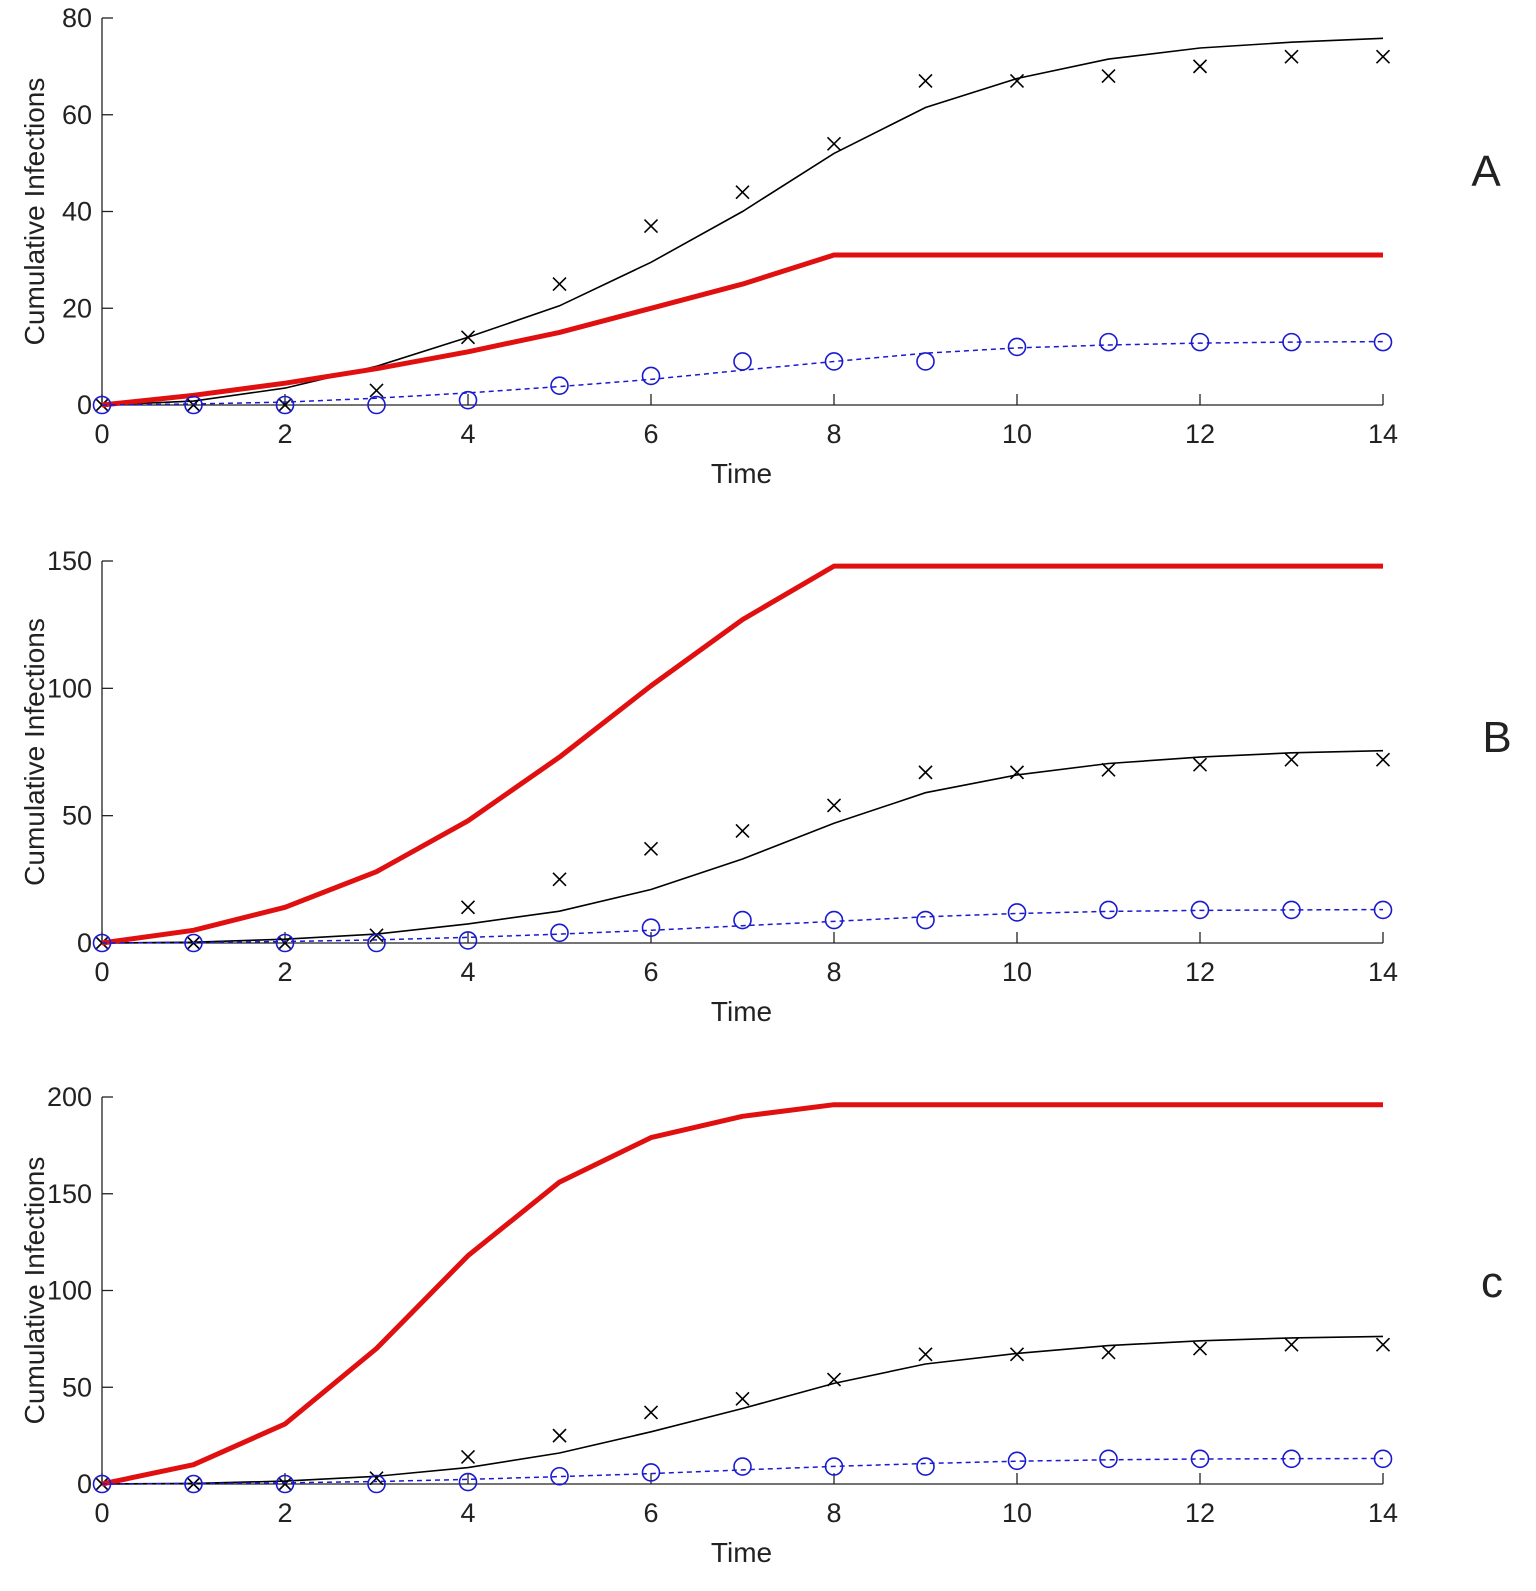 The height and width of the screenshot is (1591, 1536). What do you see at coordinates (69, 1291) in the screenshot?
I see `y-tick-label: 100` at bounding box center [69, 1291].